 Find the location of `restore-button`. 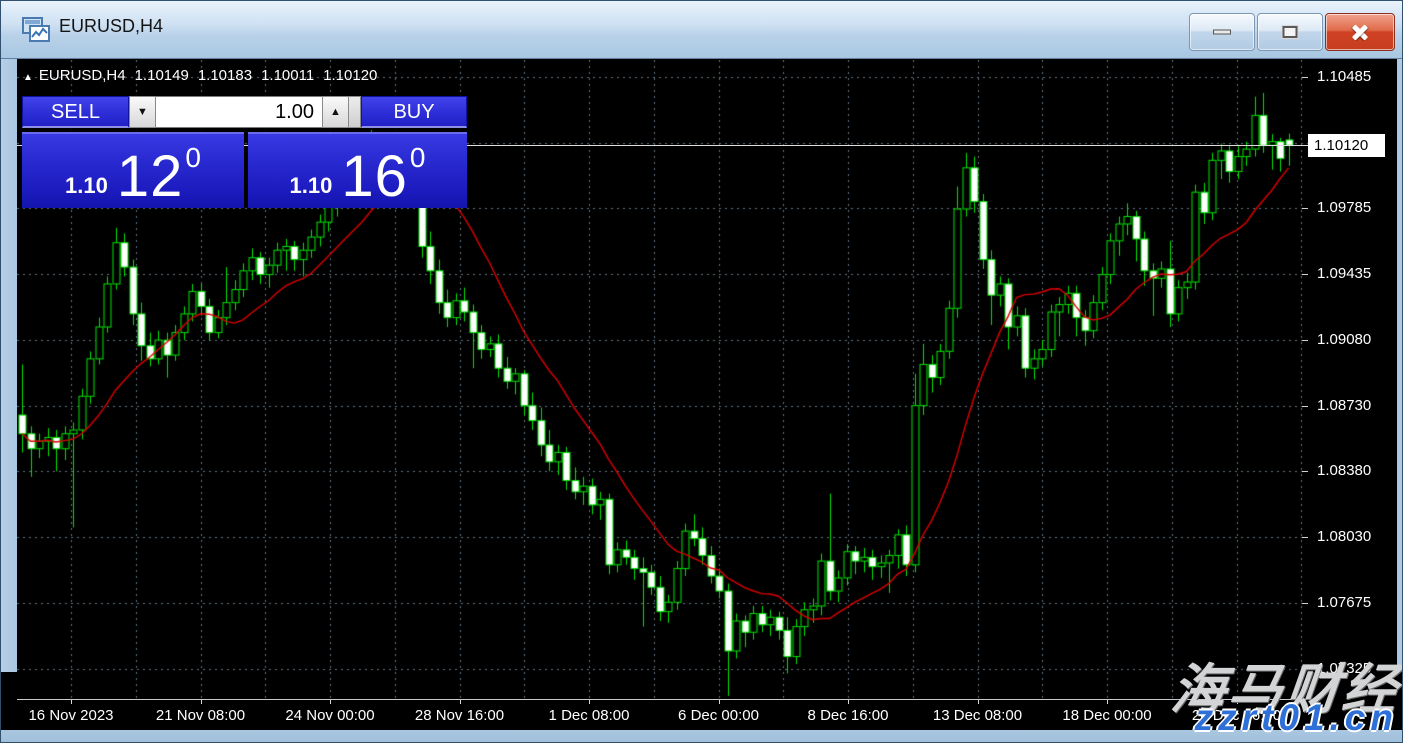

restore-button is located at coordinates (1290, 32).